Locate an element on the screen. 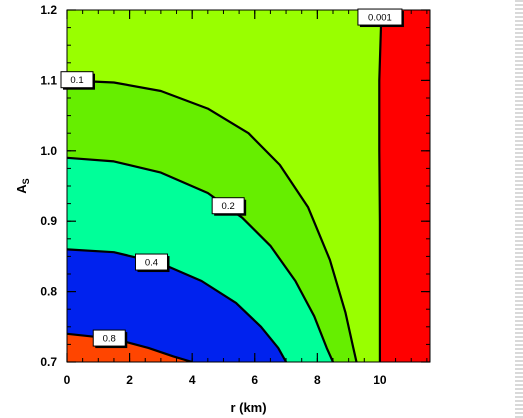  y-tick-label: 0.9 is located at coordinates (48, 221).